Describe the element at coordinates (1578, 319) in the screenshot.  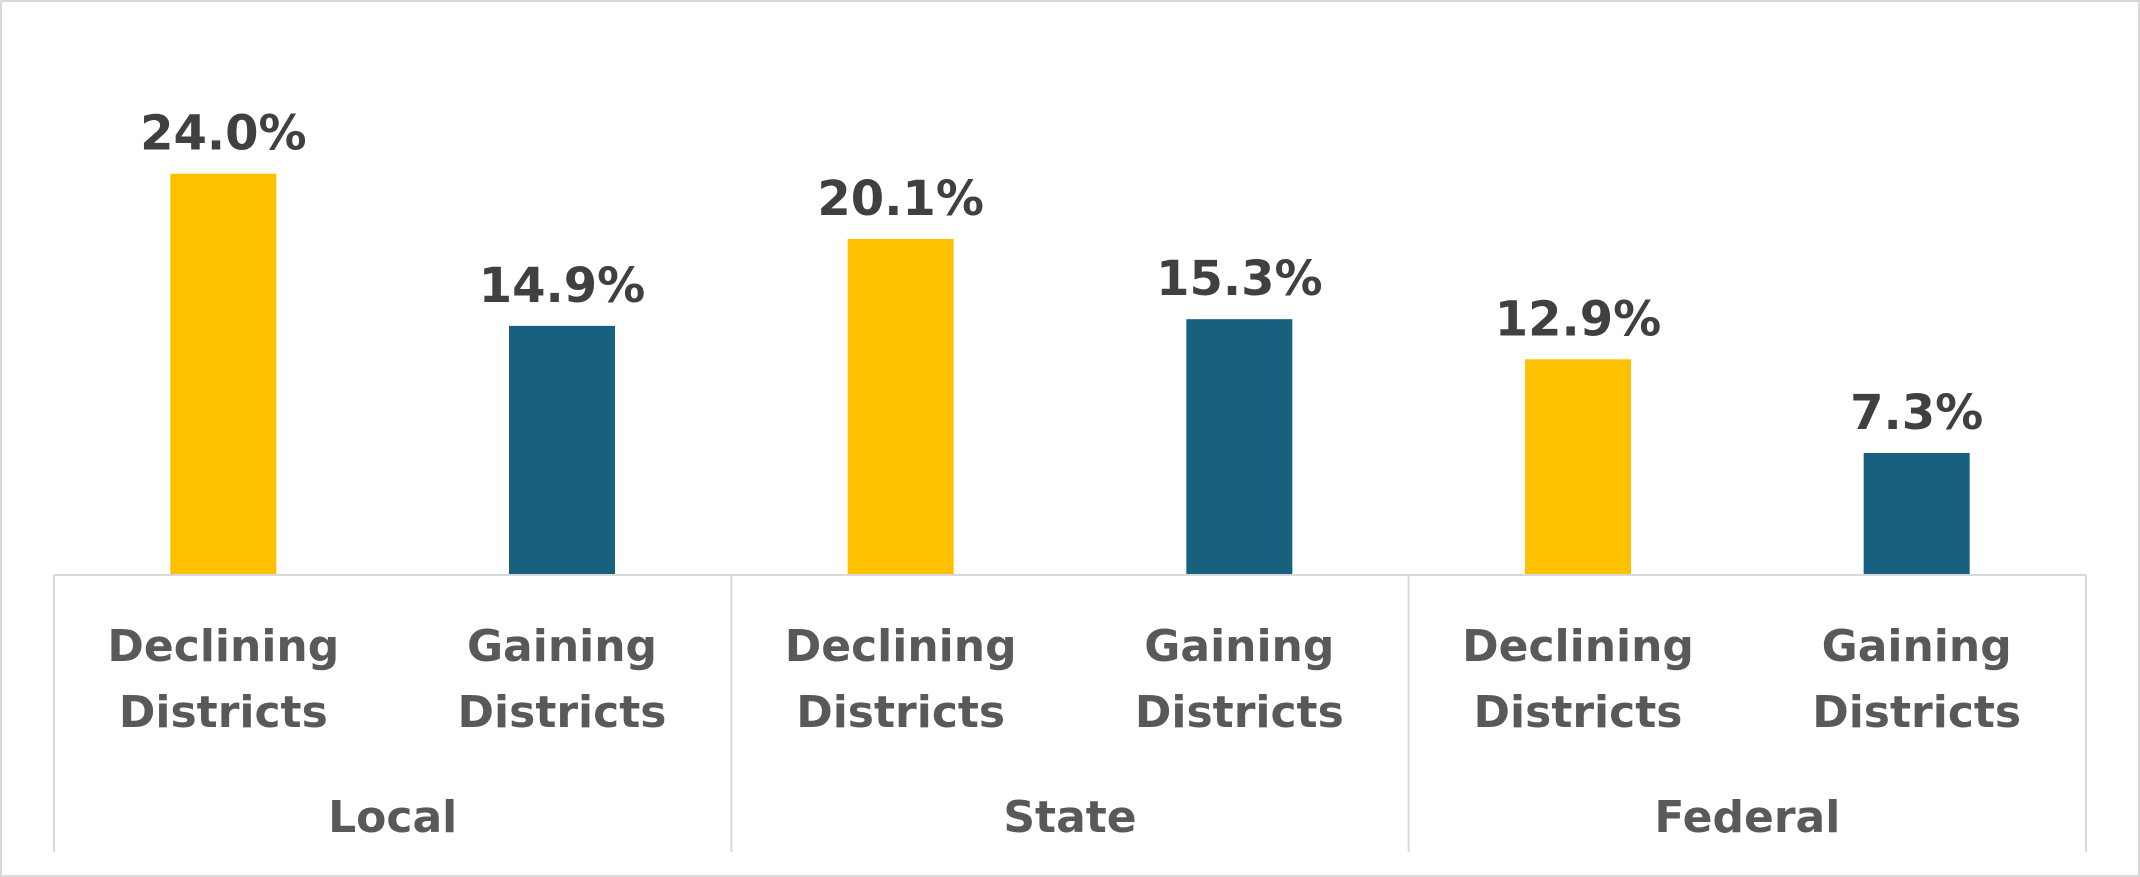
I see `data-label: 12.9%` at that location.